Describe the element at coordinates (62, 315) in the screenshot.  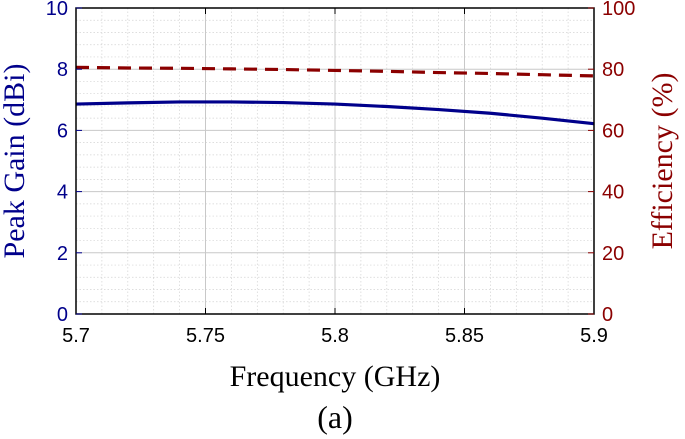
I see `left-y-tick-label: 0` at that location.